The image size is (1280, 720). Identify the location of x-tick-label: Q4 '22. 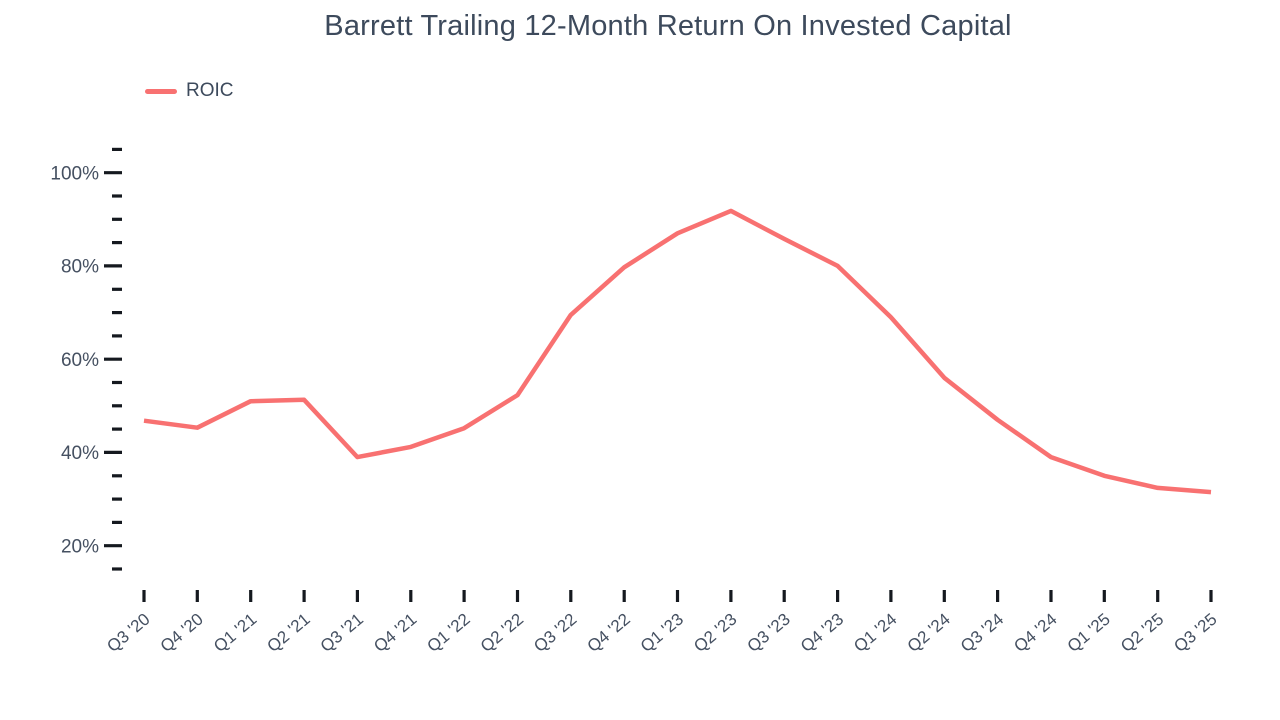
(609, 633).